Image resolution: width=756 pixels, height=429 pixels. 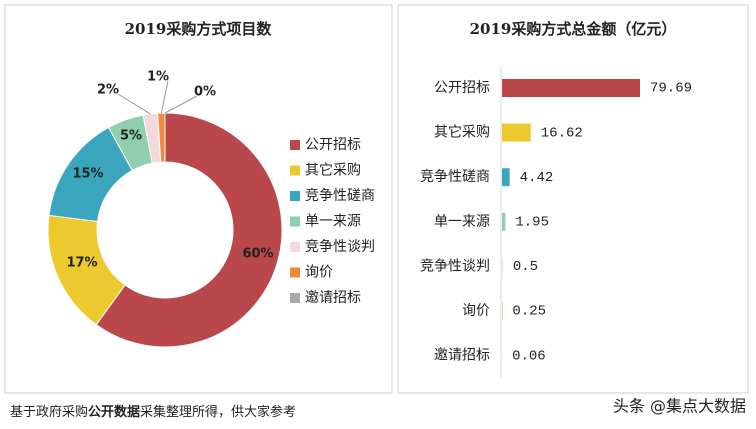 What do you see at coordinates (532, 223) in the screenshot?
I see `data-label: 1.95` at bounding box center [532, 223].